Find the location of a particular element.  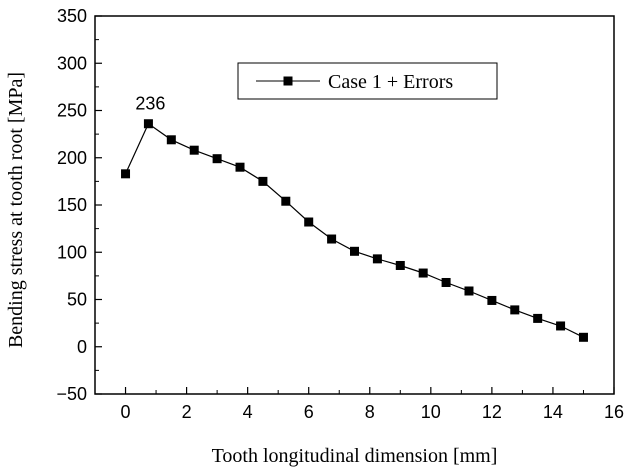

x-tick-label: 10 is located at coordinates (431, 412).